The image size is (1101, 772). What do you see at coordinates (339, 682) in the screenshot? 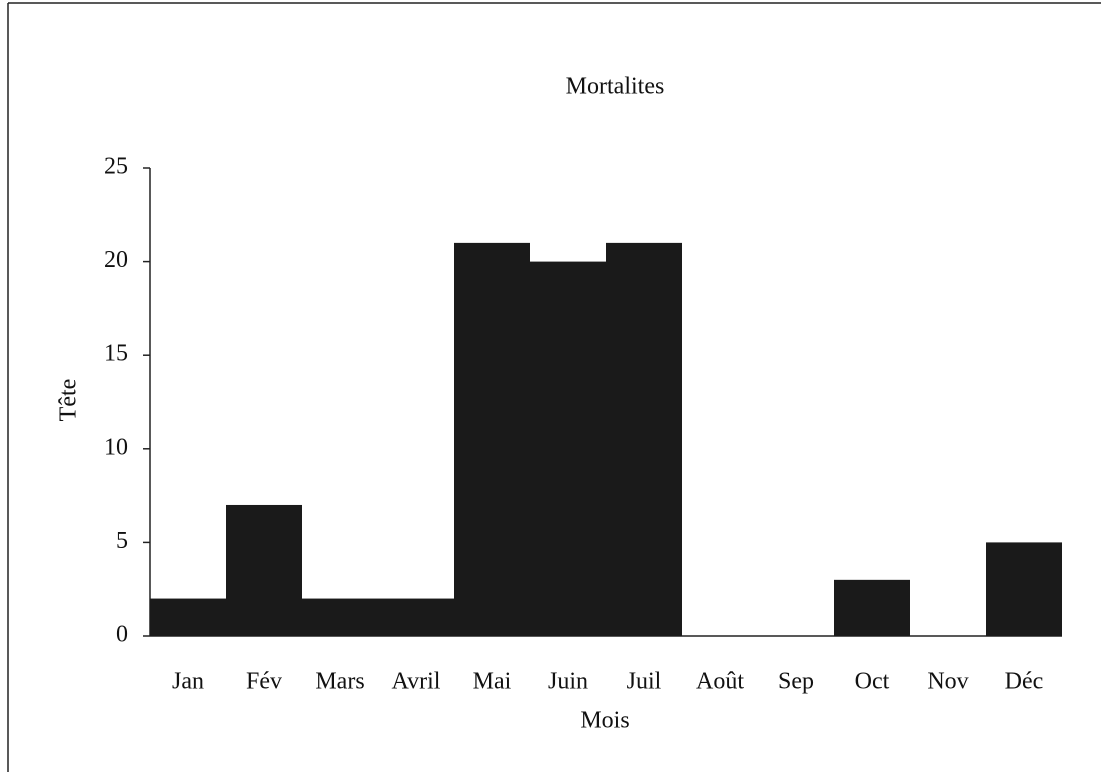
I see `x-tick-label: Mars` at bounding box center [339, 682].